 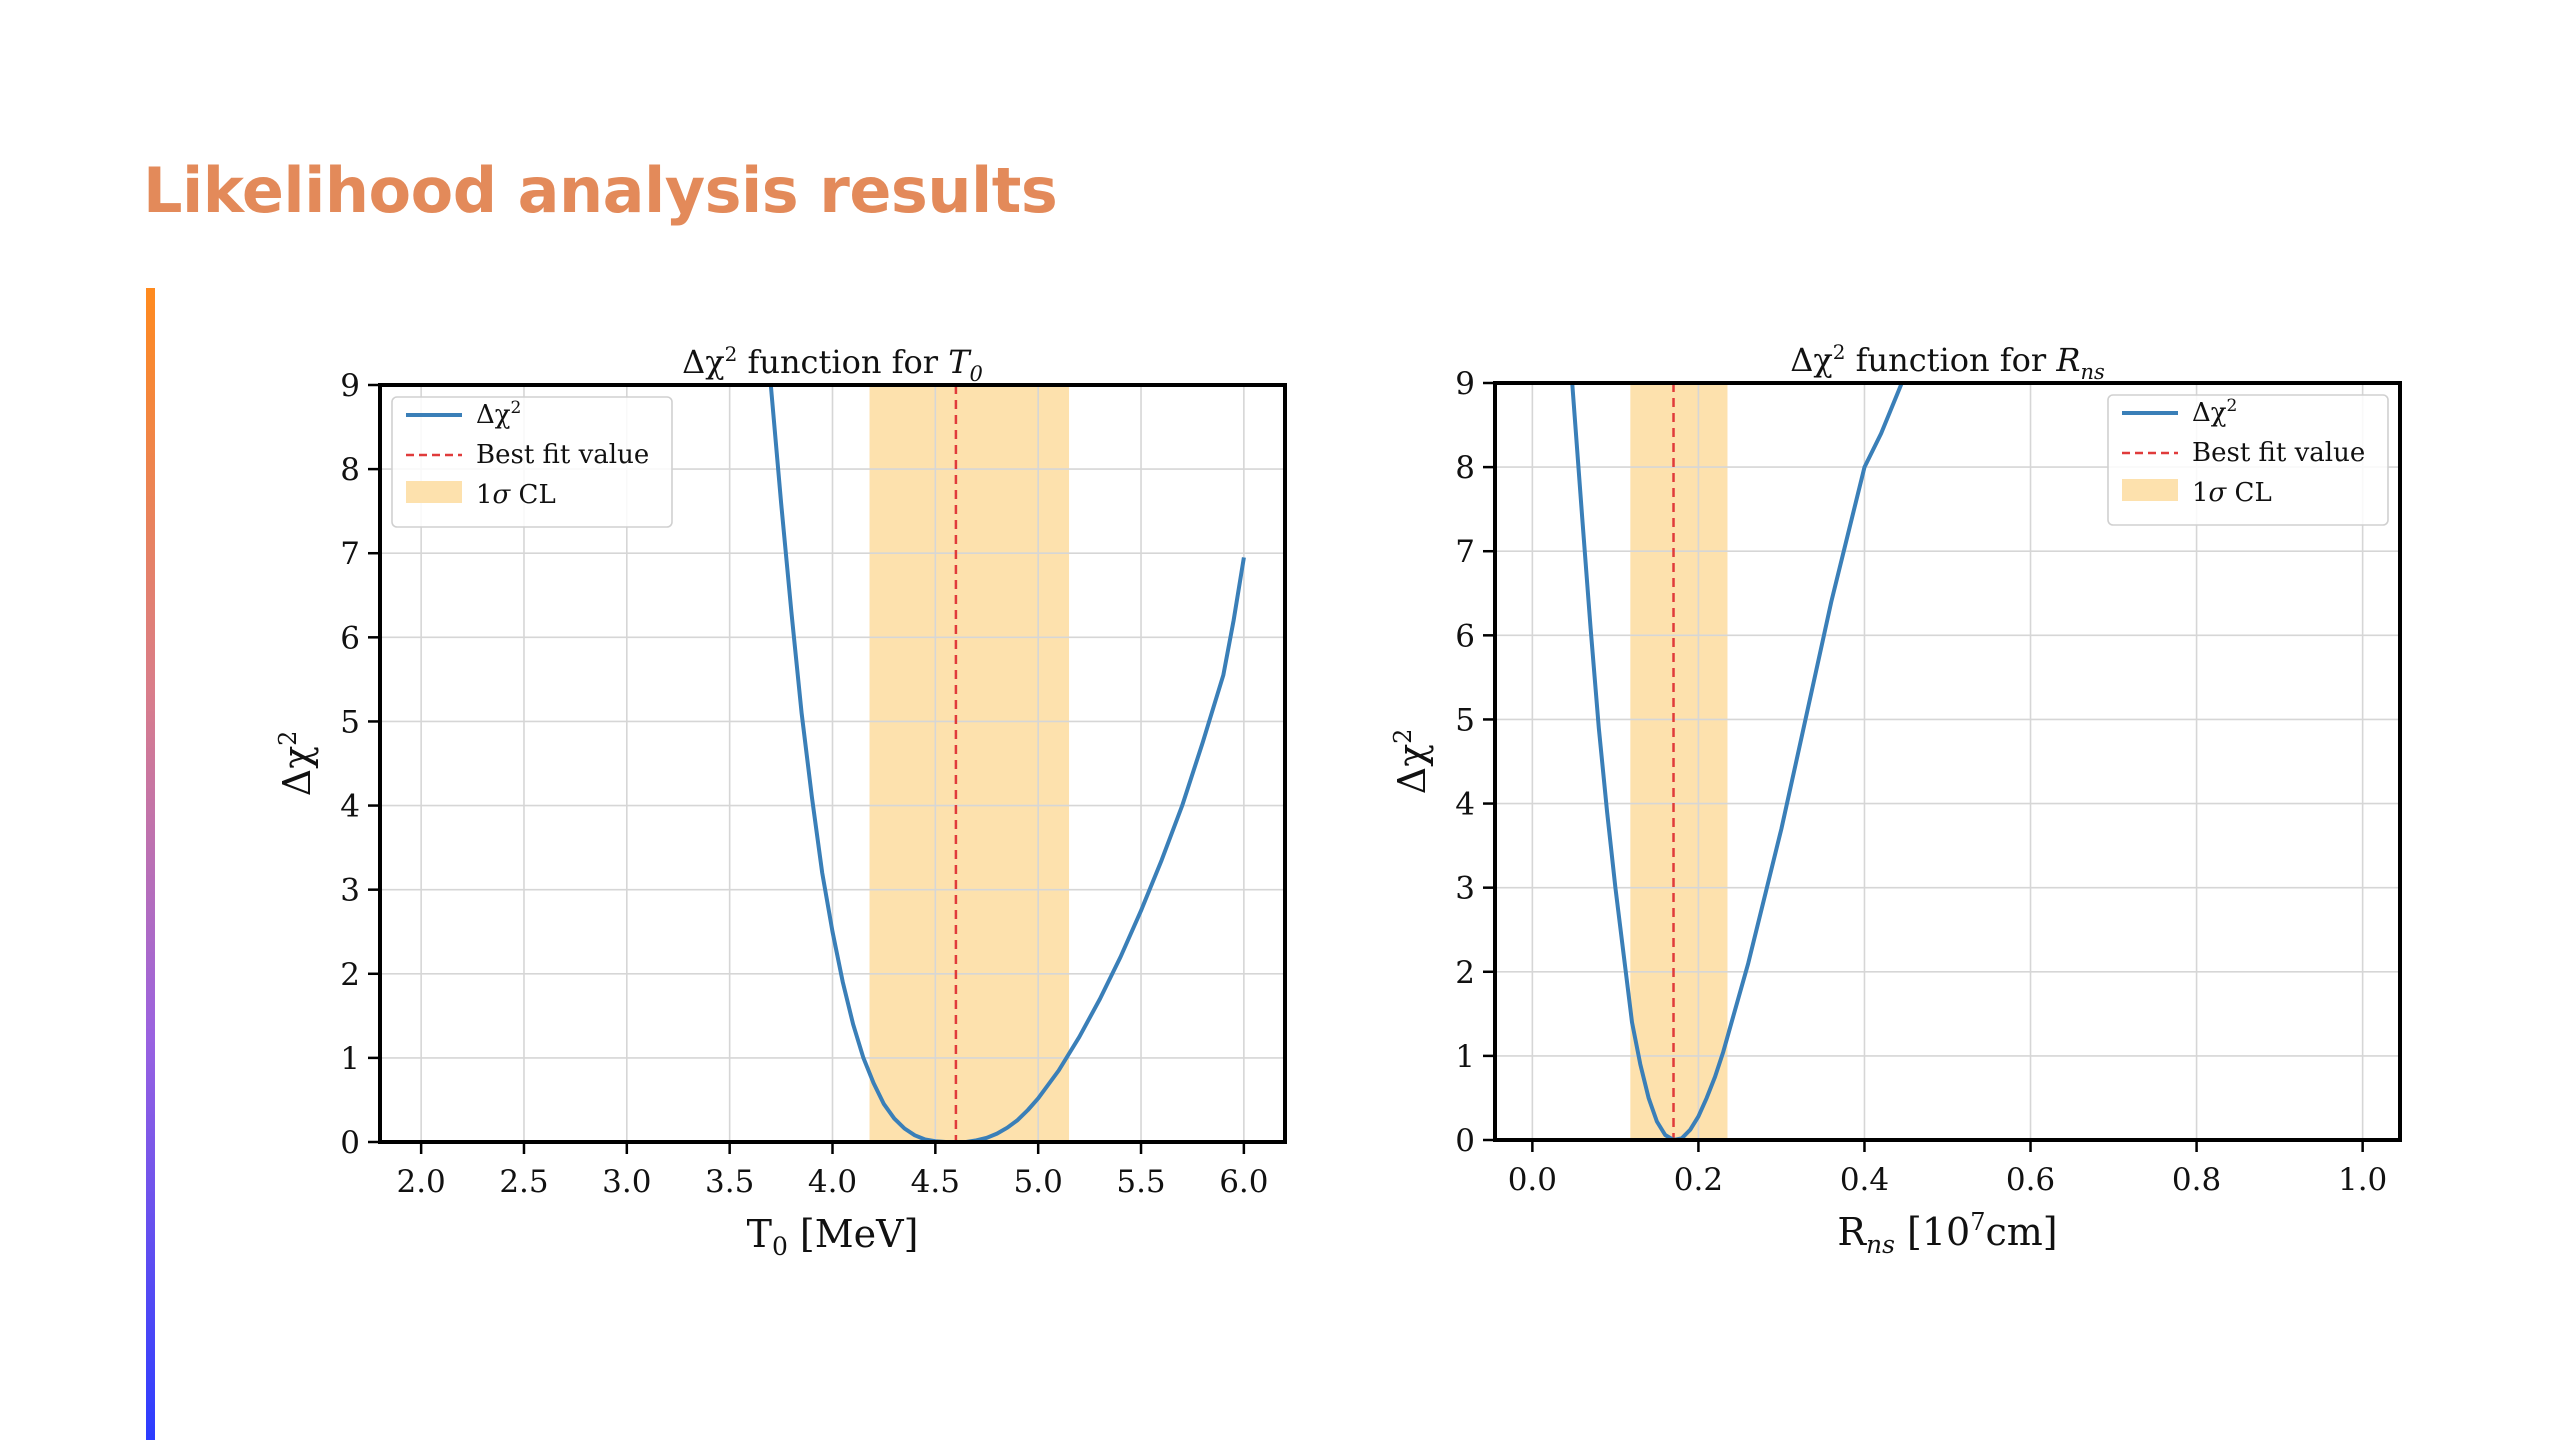 I want to click on xlabel-unit: [10, so click(x=1932, y=1232).